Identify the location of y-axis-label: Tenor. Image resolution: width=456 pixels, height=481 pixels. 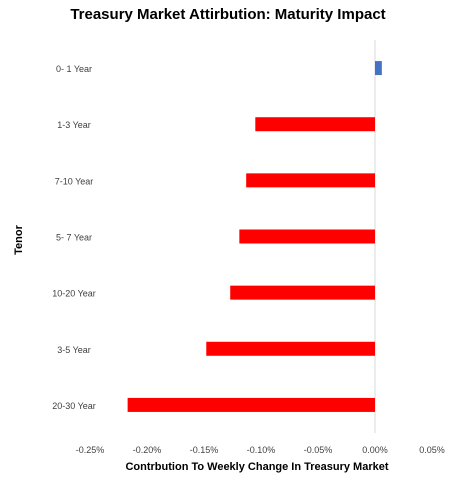
(19, 239).